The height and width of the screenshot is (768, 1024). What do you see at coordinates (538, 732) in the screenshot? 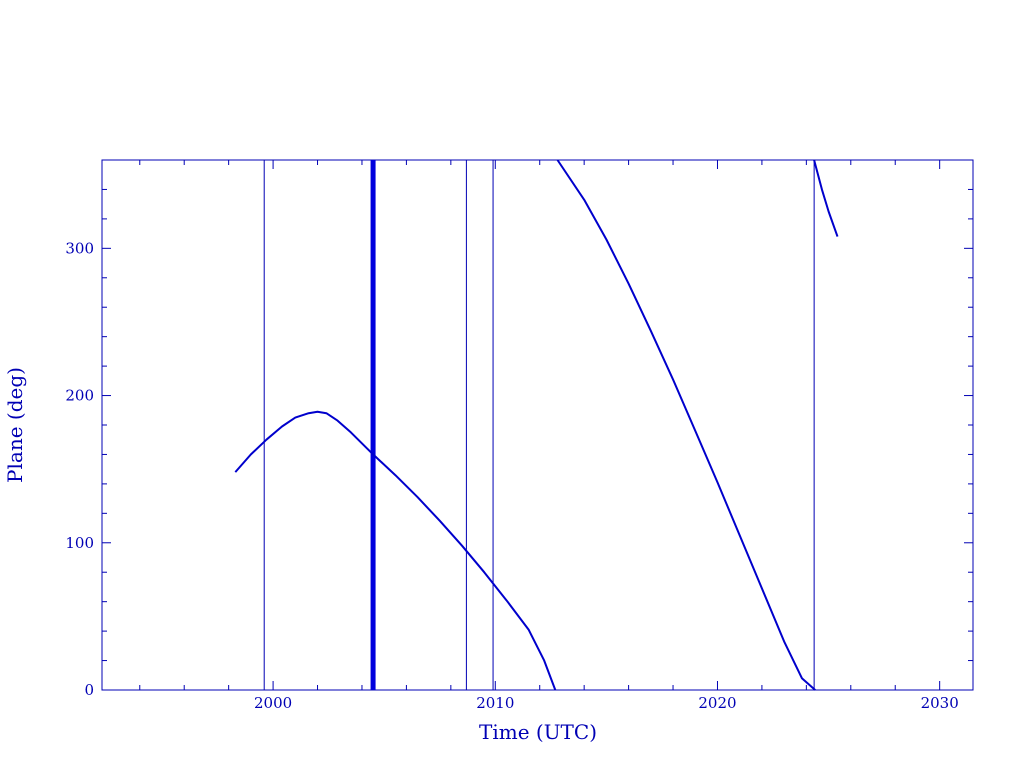
I see `x-axis-title: Time (UTC)` at bounding box center [538, 732].